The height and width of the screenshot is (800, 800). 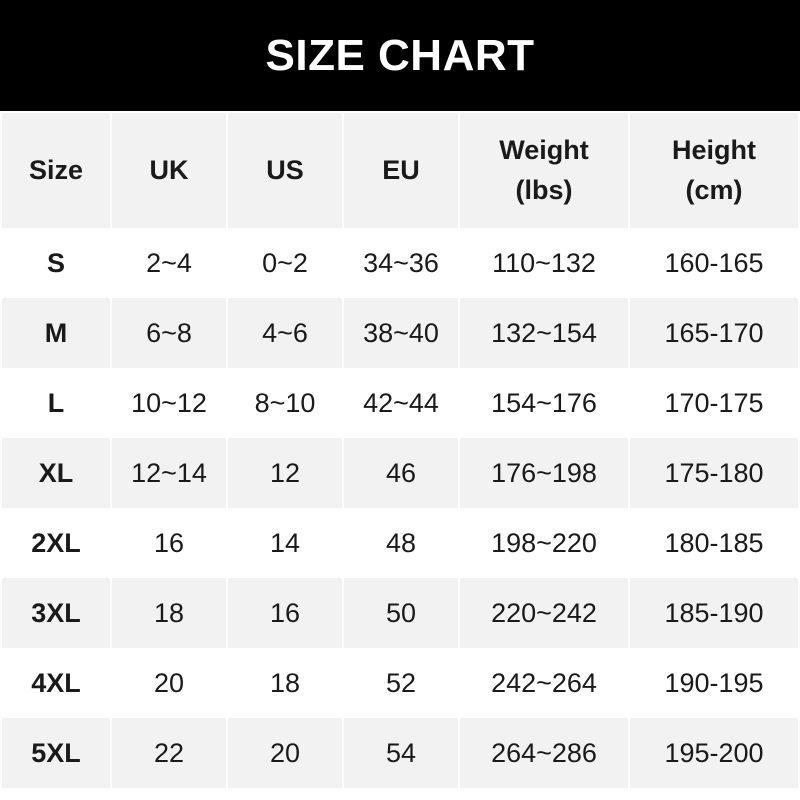 I want to click on column-header-weight: Weight (lbs), so click(x=544, y=170).